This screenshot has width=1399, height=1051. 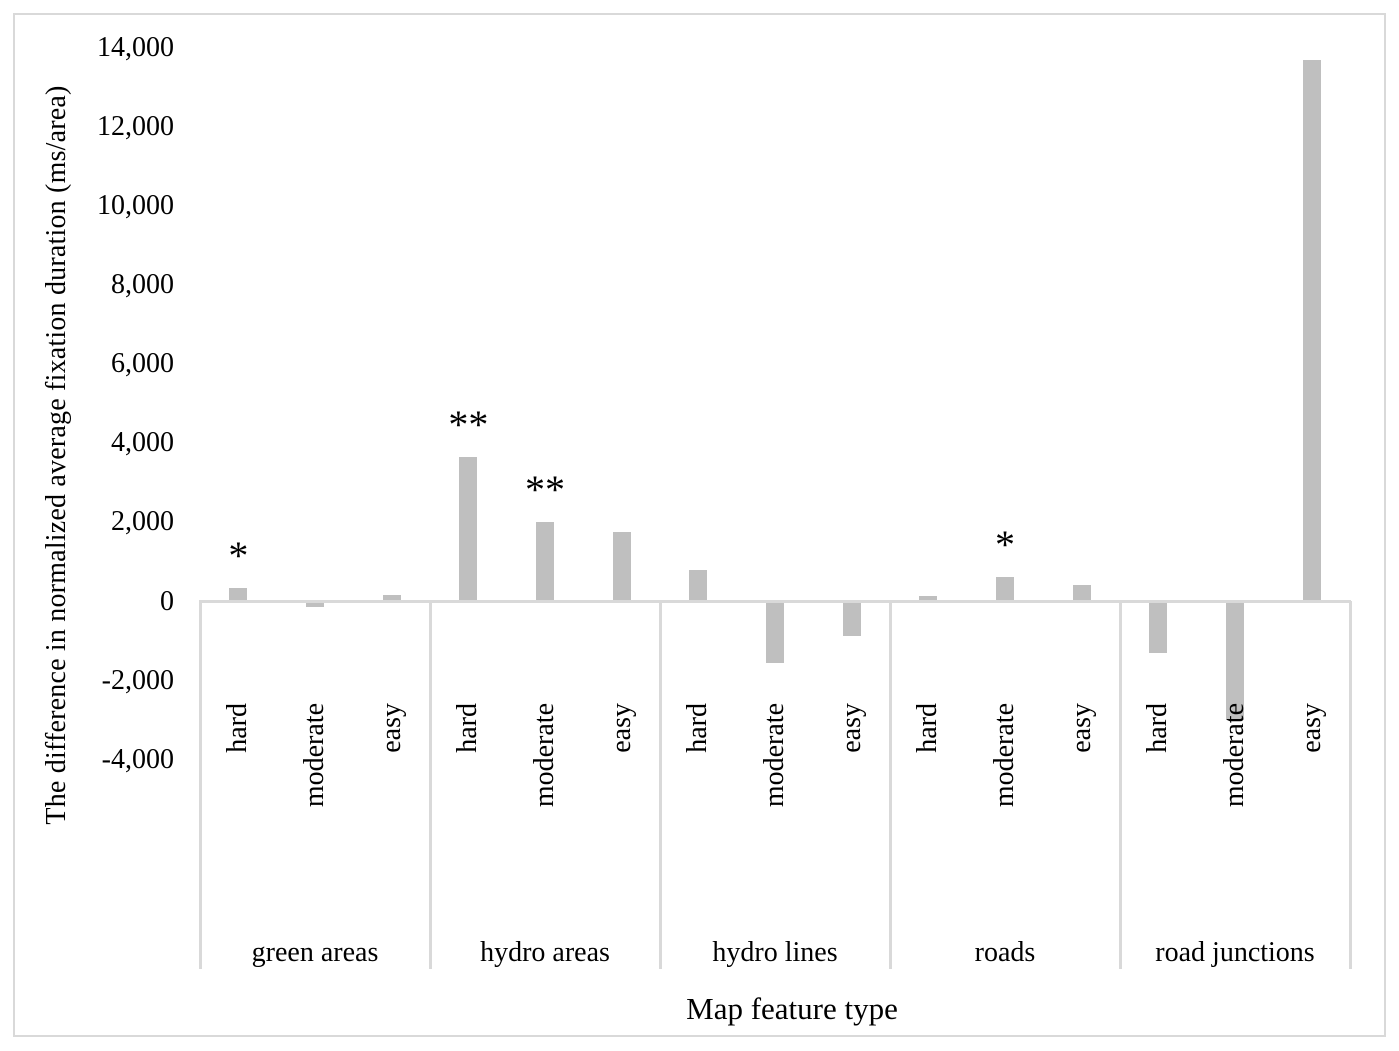 What do you see at coordinates (1005, 952) in the screenshot?
I see `group-label-roads: roads` at bounding box center [1005, 952].